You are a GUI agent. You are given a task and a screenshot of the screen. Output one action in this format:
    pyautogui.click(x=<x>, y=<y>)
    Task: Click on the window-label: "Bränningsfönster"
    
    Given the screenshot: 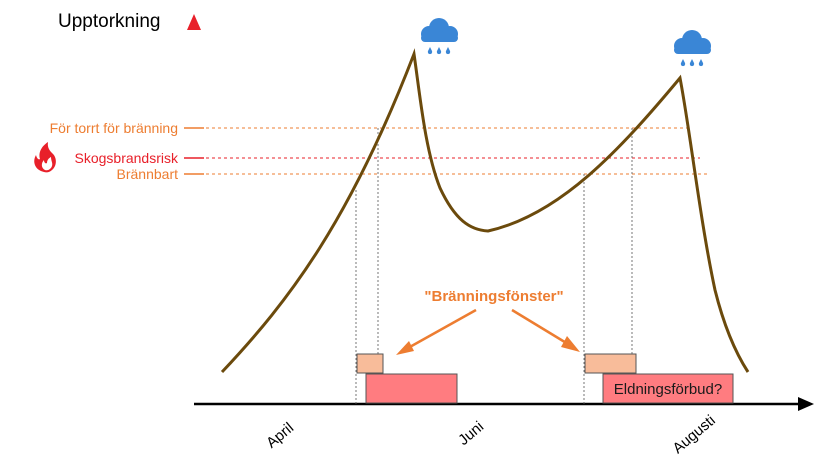 What is the action you would take?
    pyautogui.click(x=493, y=296)
    